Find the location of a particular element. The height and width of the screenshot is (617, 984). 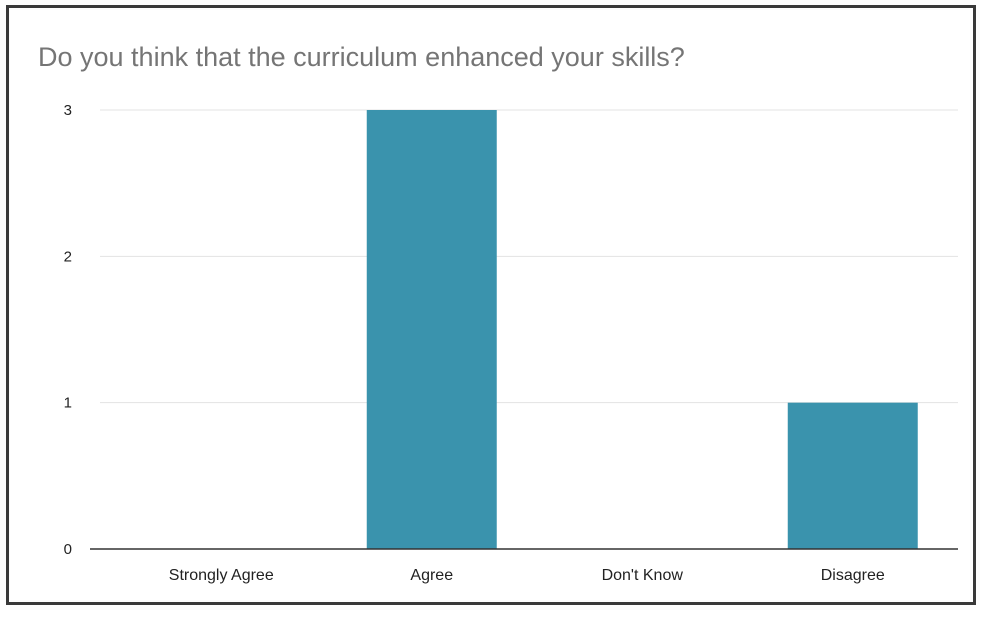

bar-agree is located at coordinates (431, 329).